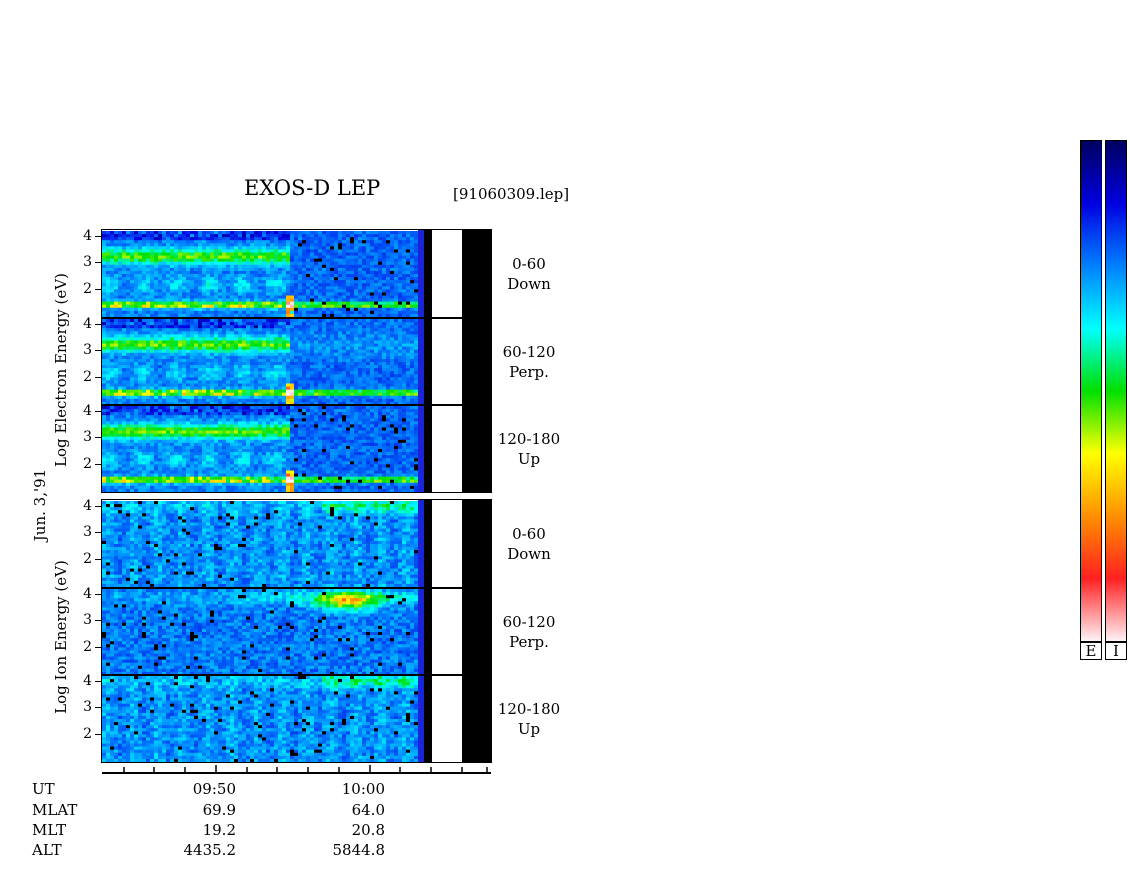 The image size is (1130, 875). What do you see at coordinates (529, 544) in the screenshot?
I see `channel-label-3: 0-60 Down` at bounding box center [529, 544].